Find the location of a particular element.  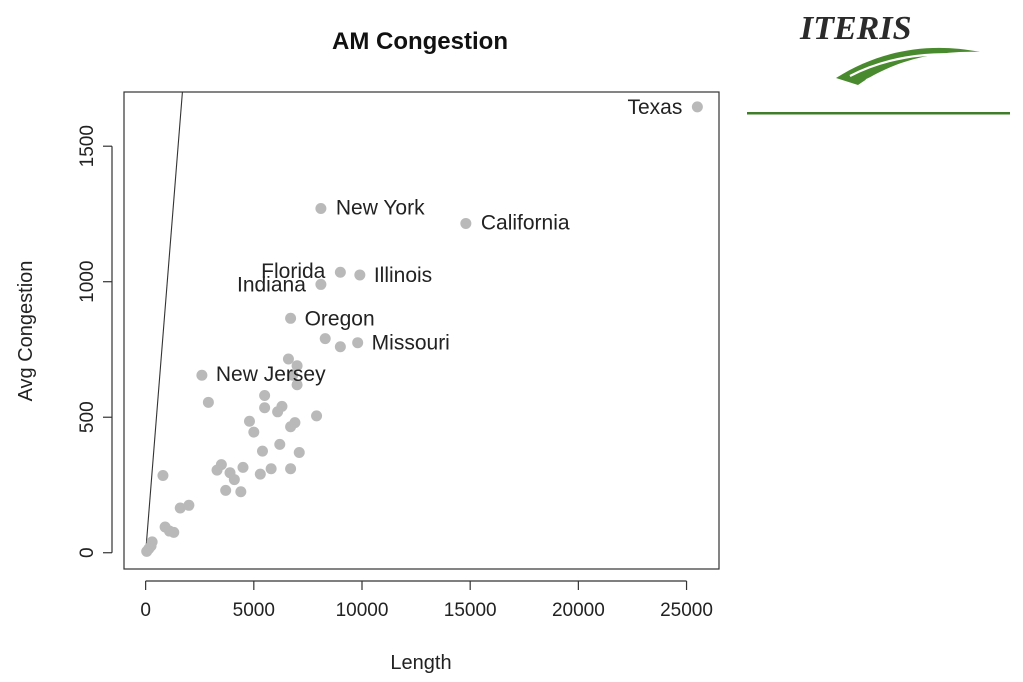

point-label: New York is located at coordinates (380, 208).